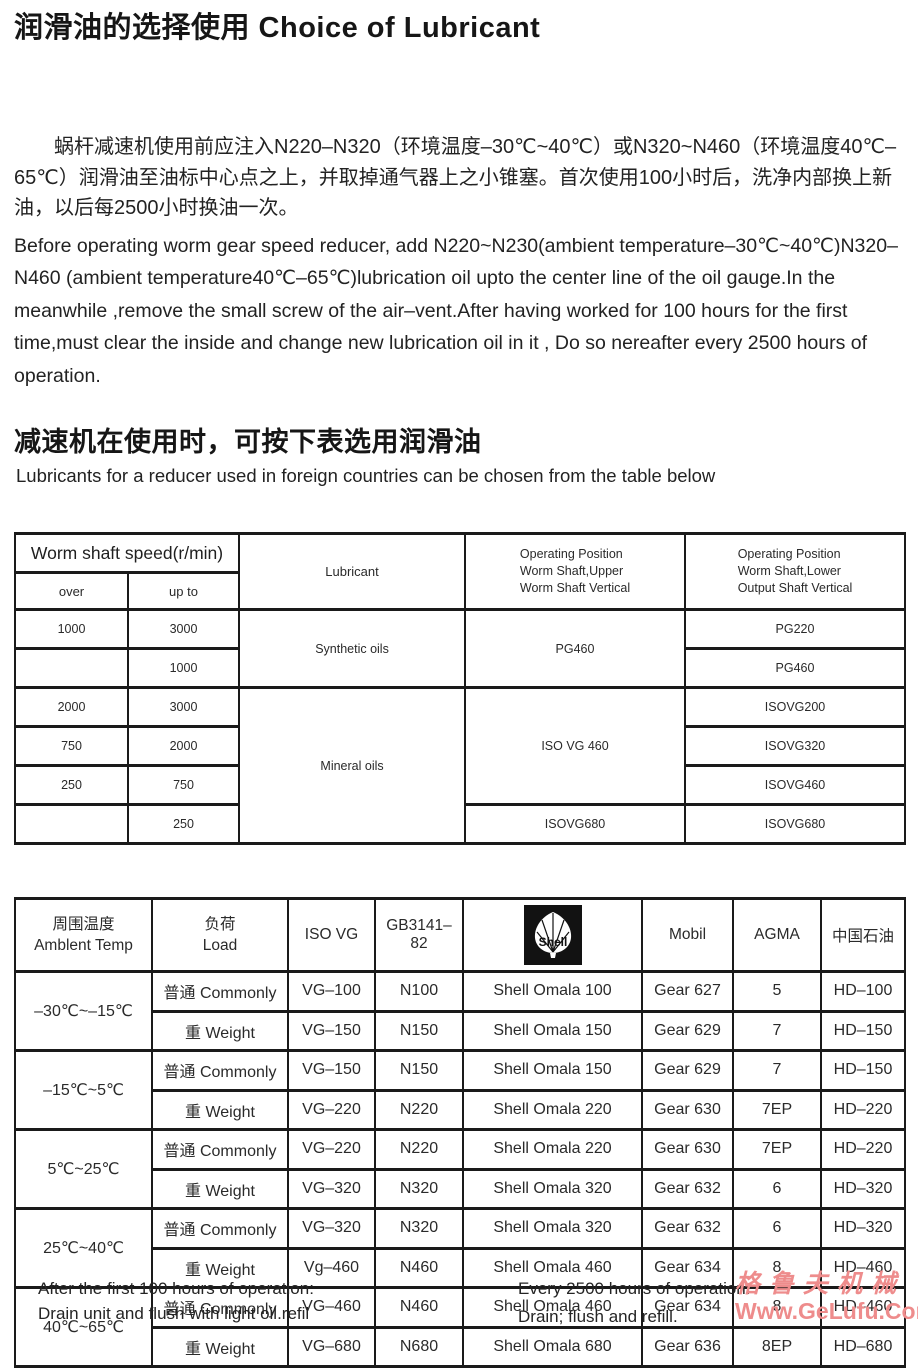 This screenshot has height=1368, width=918. Describe the element at coordinates (795, 785) in the screenshot. I see `table-cell: ISOVG460` at that location.